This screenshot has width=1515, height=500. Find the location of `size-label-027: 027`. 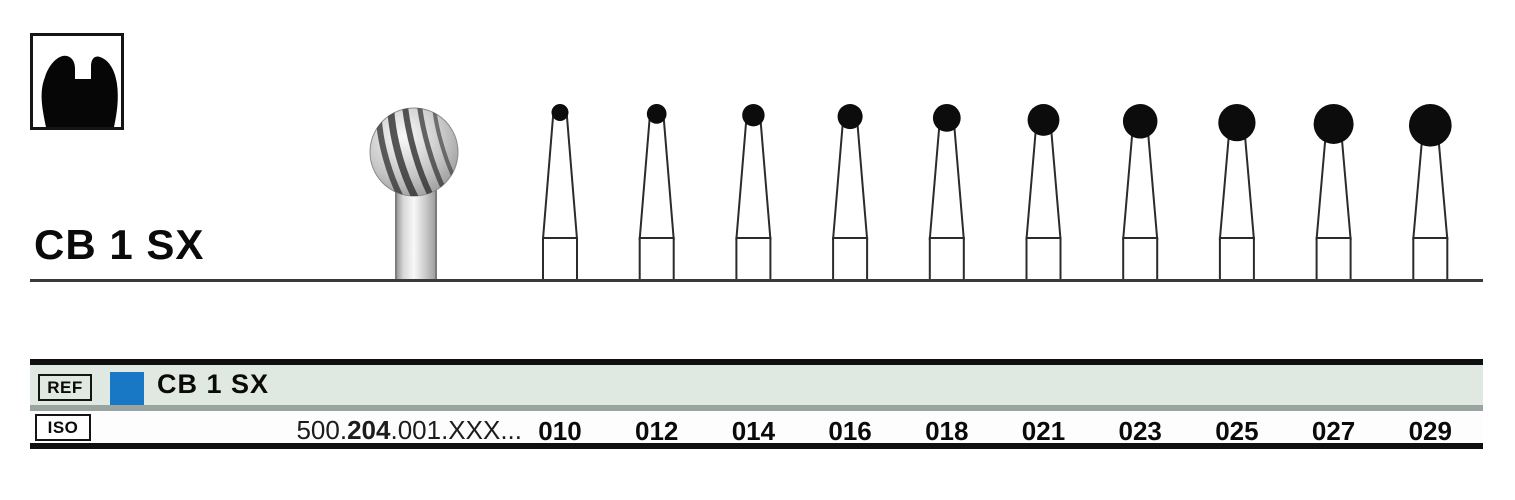

size-label-027: 027 is located at coordinates (1333, 431).